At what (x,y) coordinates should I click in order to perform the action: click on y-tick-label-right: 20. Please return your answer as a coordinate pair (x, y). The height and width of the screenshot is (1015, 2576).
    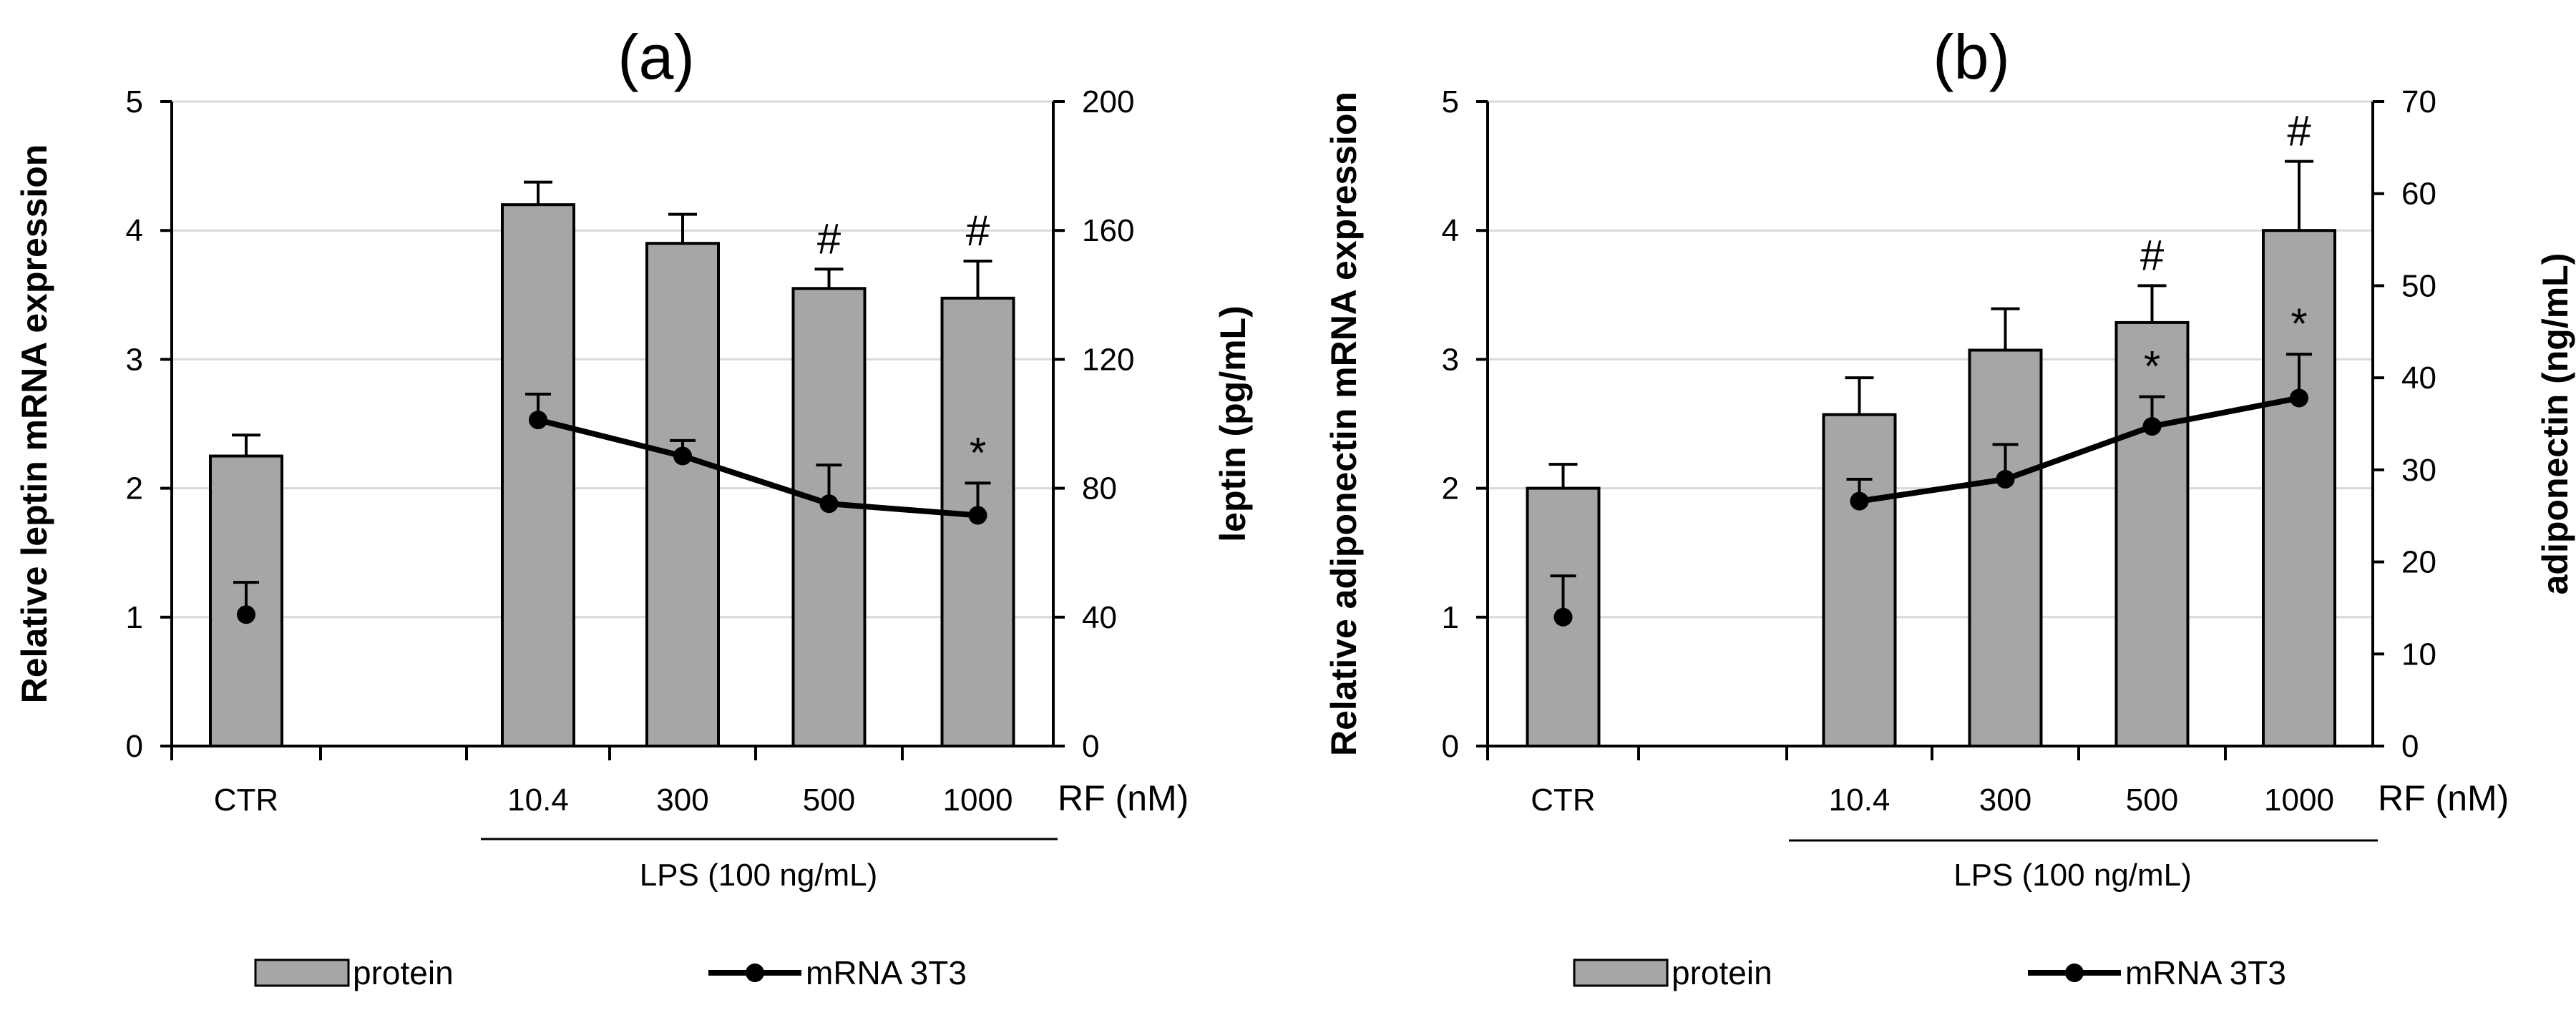
    Looking at the image, I should click on (2418, 562).